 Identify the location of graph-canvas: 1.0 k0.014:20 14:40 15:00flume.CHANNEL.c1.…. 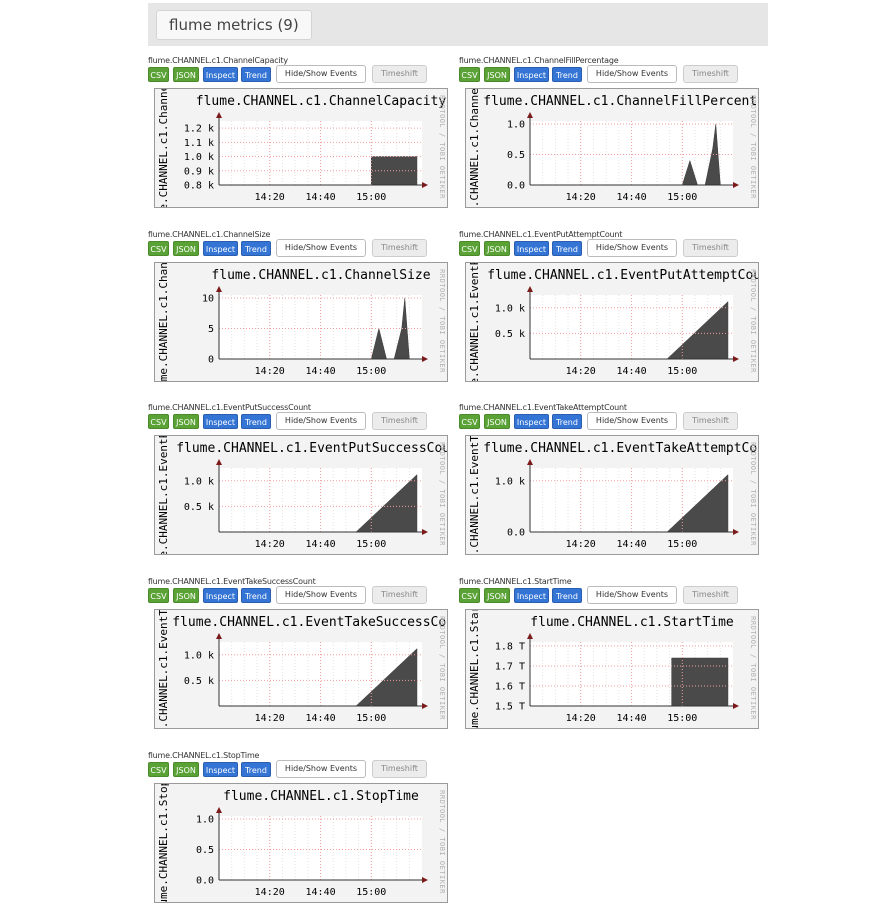
(612, 495).